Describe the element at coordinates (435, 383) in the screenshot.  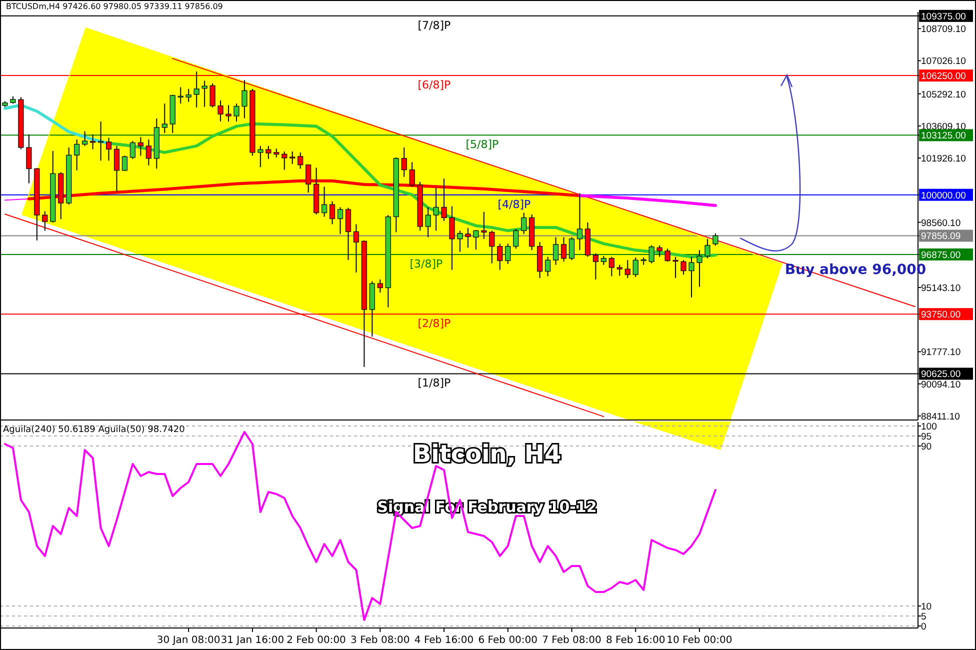
I see `ref-line-label: [1/8]P` at that location.